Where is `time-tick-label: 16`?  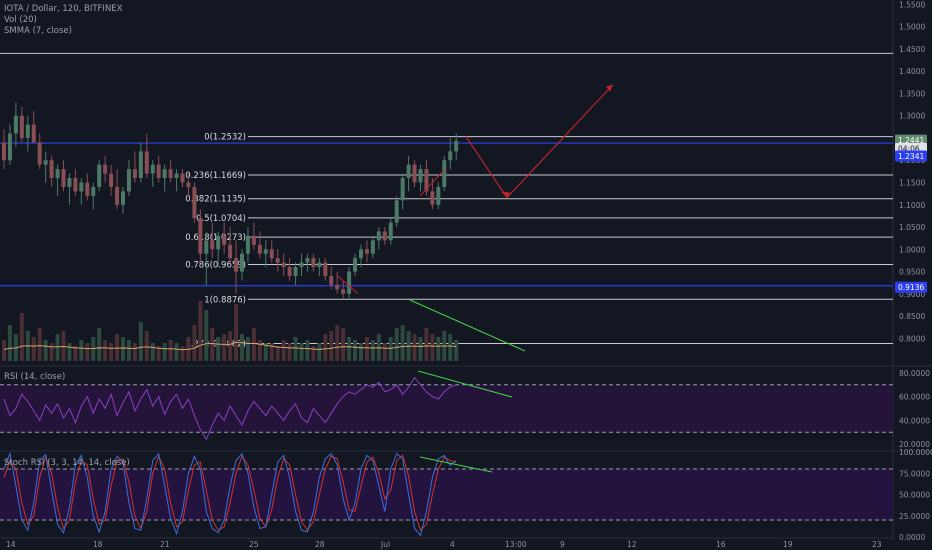 time-tick-label: 16 is located at coordinates (721, 544).